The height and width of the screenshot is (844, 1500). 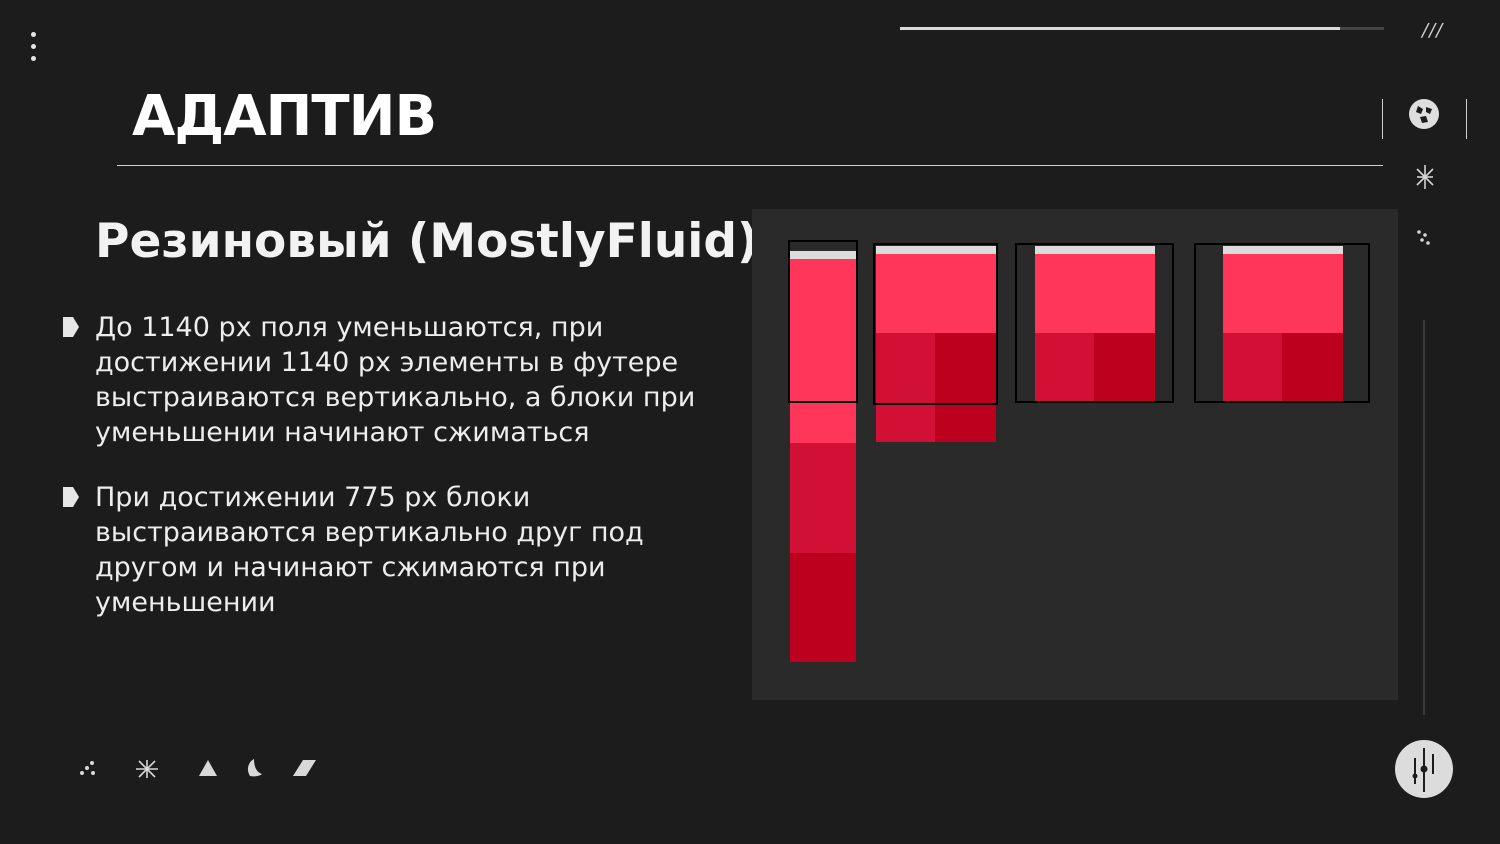 What do you see at coordinates (208, 771) in the screenshot?
I see `triangle-icon` at bounding box center [208, 771].